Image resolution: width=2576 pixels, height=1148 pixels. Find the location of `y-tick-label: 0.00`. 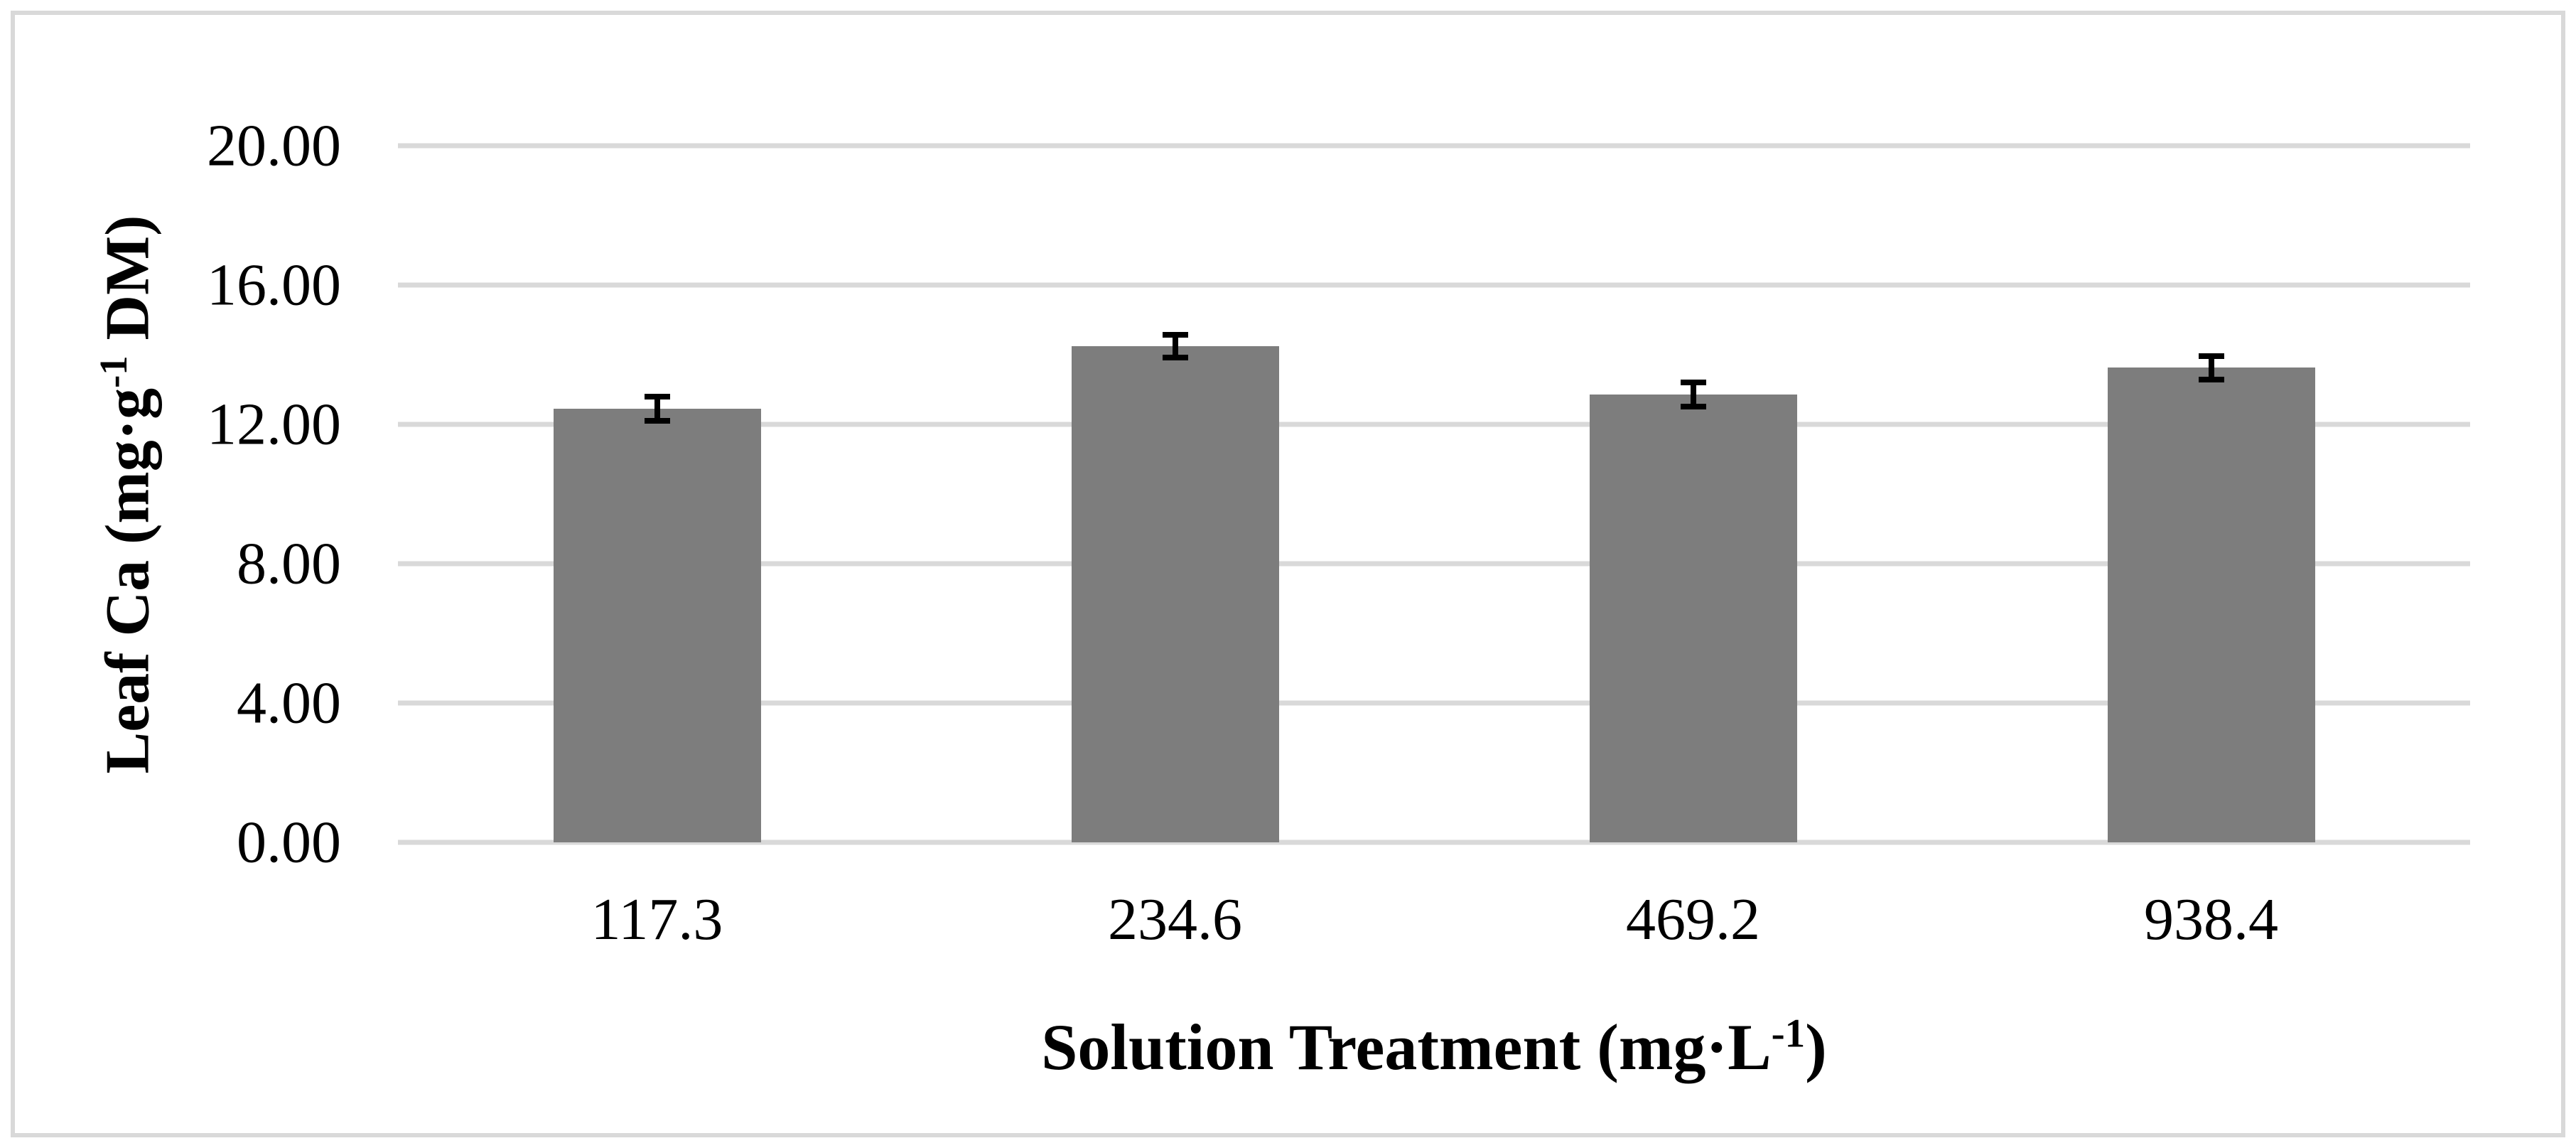

y-tick-label: 0.00 is located at coordinates (289, 842).